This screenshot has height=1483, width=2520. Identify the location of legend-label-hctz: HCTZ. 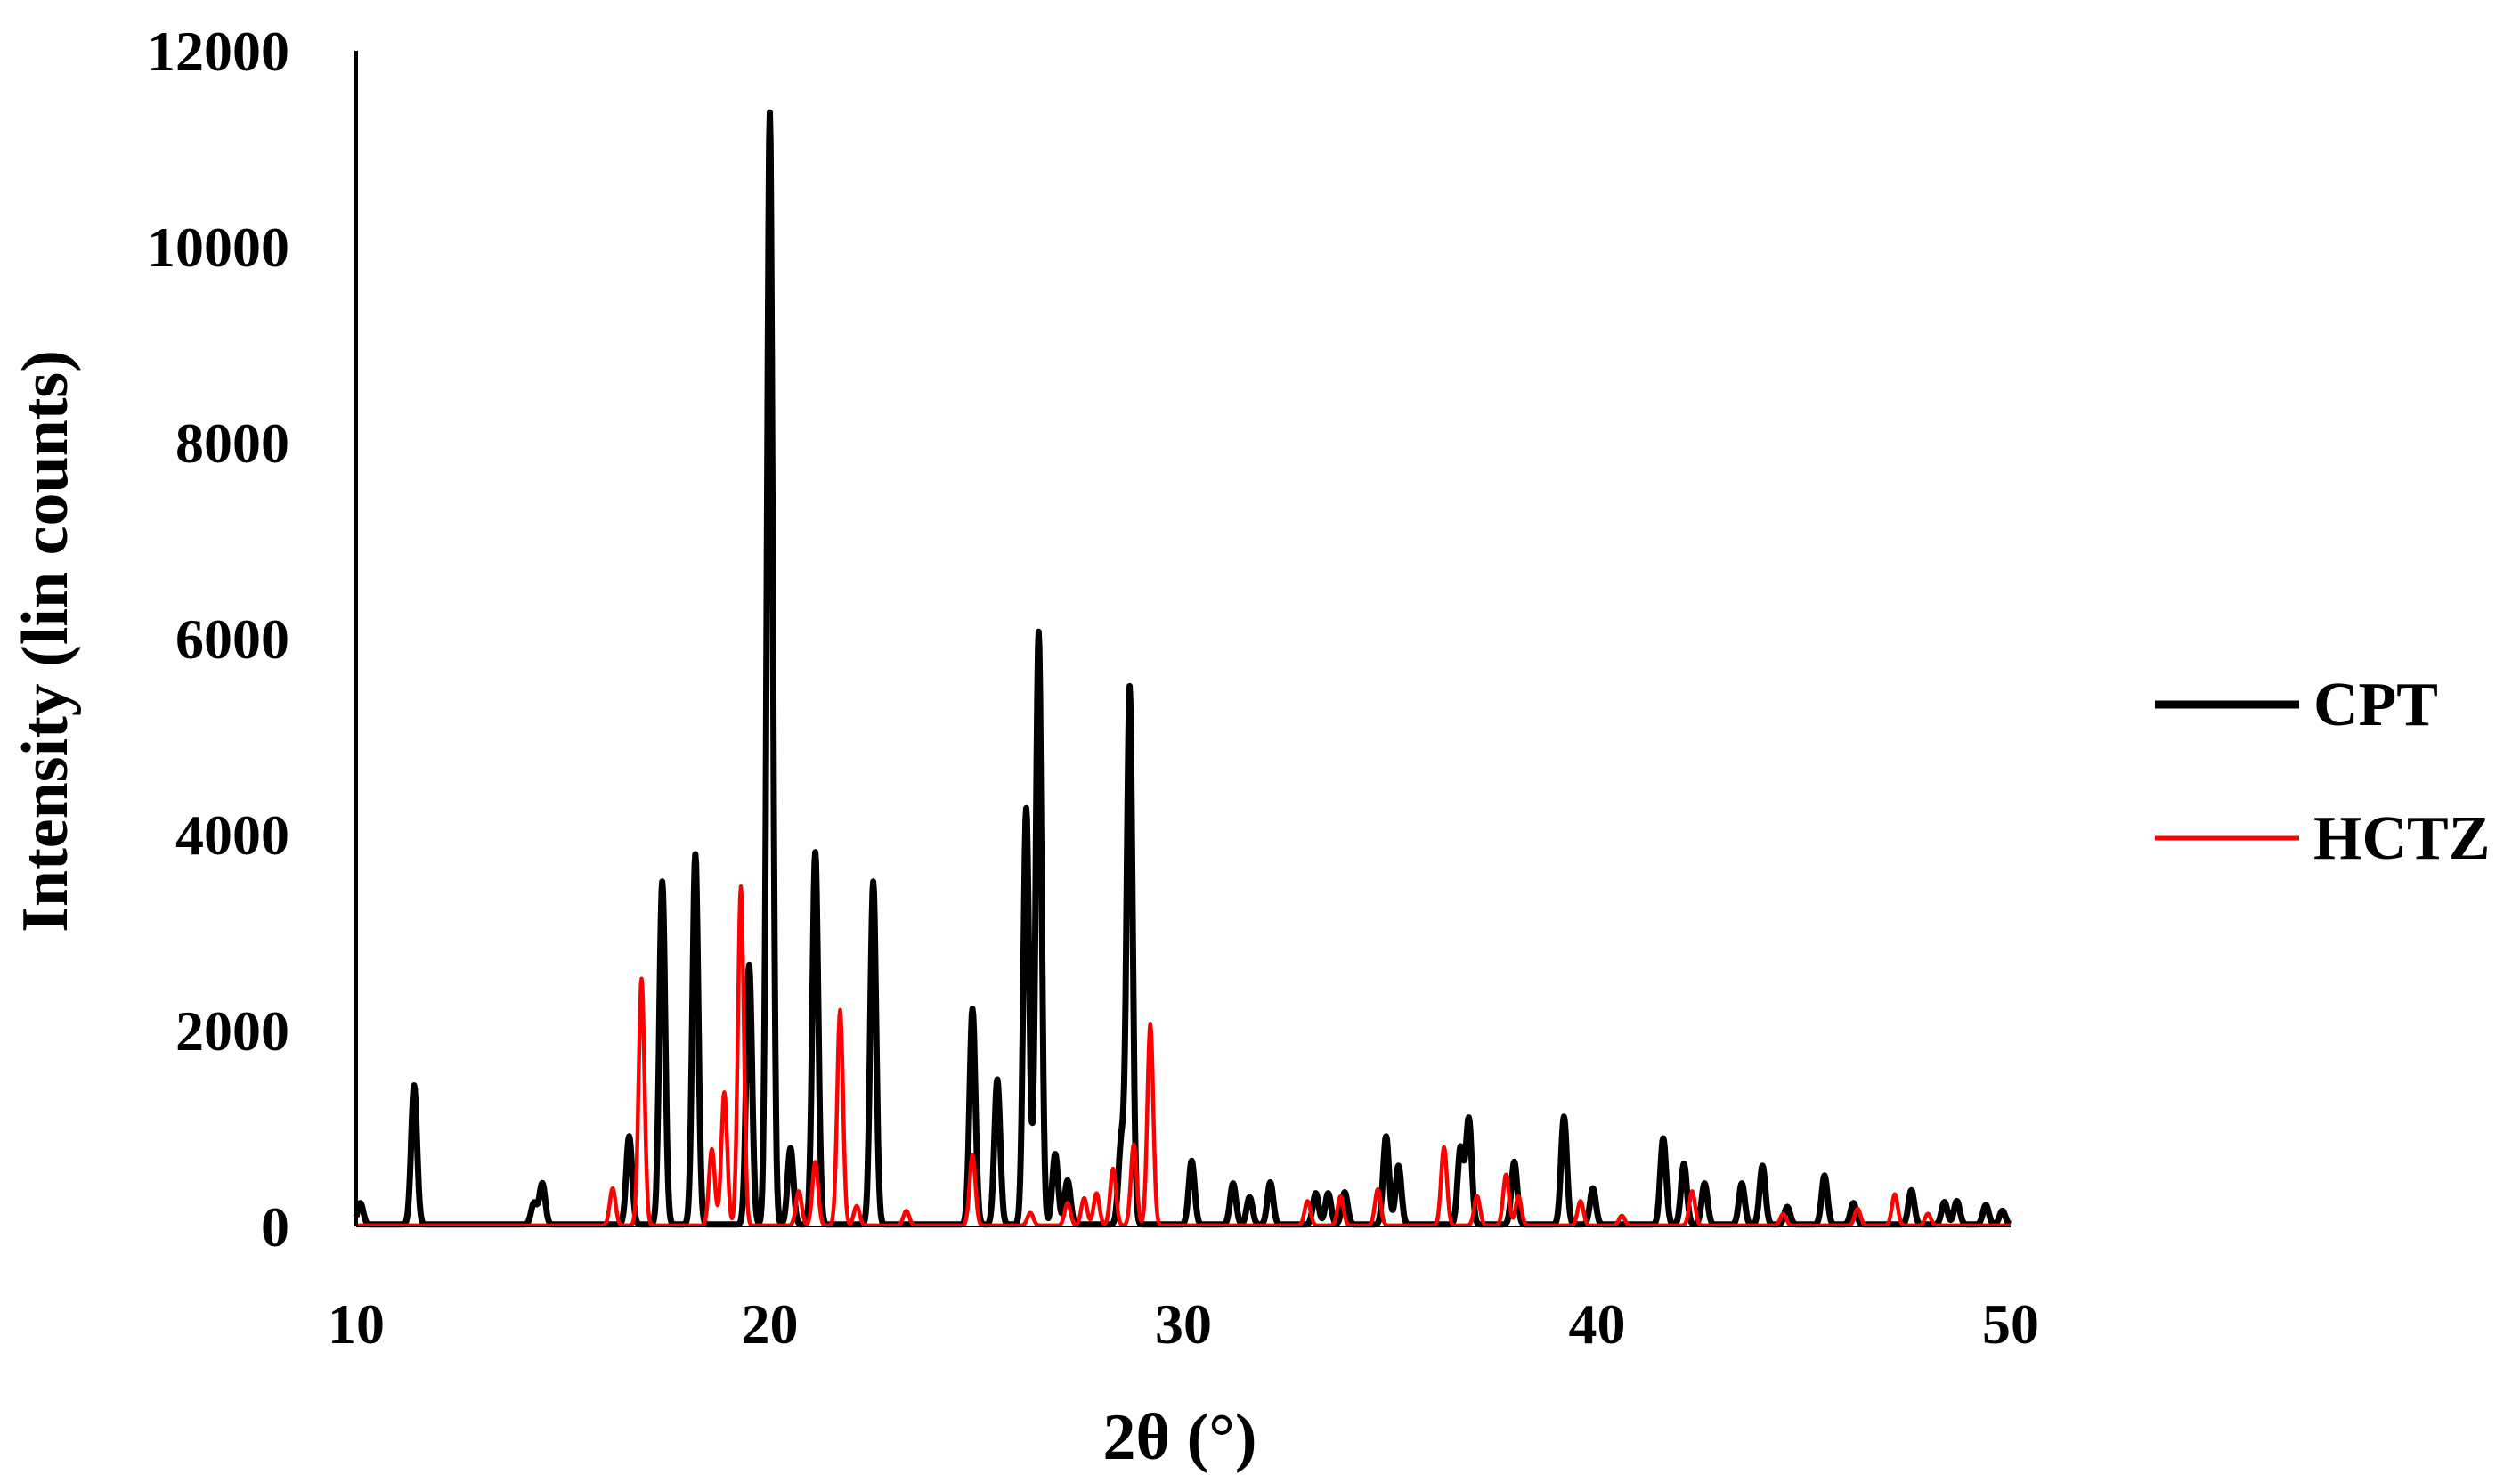
(2401, 838).